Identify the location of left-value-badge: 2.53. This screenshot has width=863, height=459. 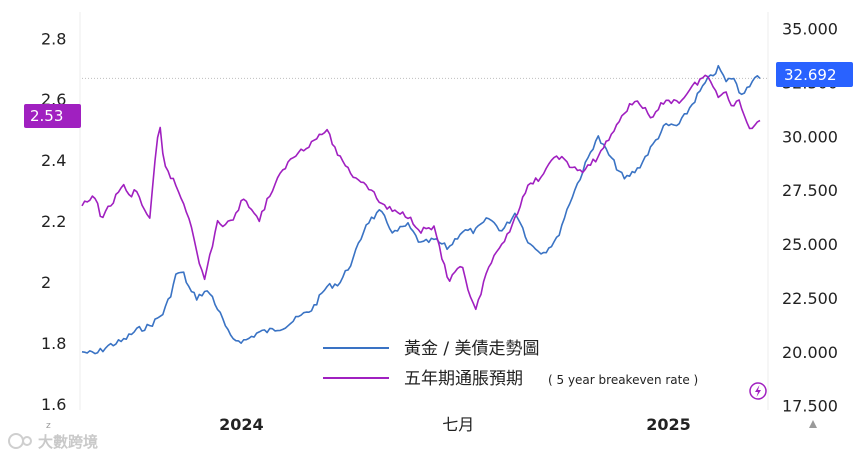
(52, 116).